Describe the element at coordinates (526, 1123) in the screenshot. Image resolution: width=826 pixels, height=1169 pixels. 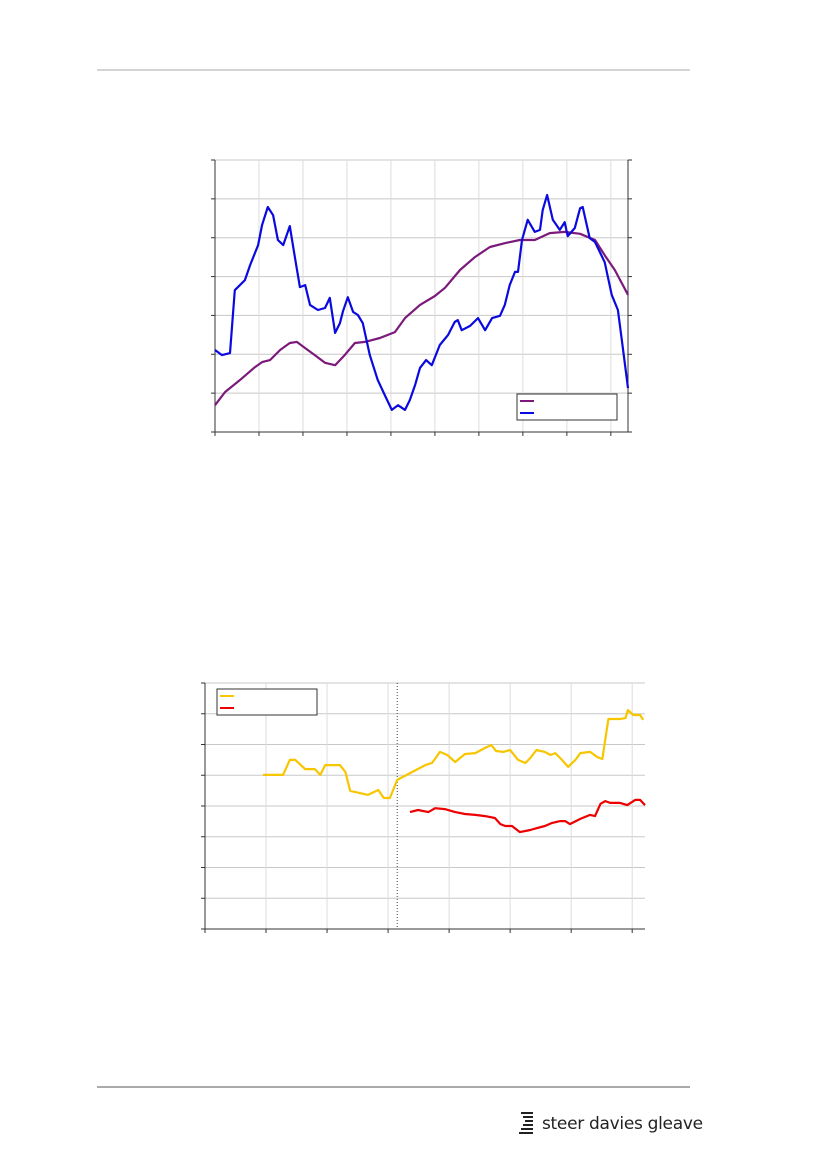
I see `logo-icon` at that location.